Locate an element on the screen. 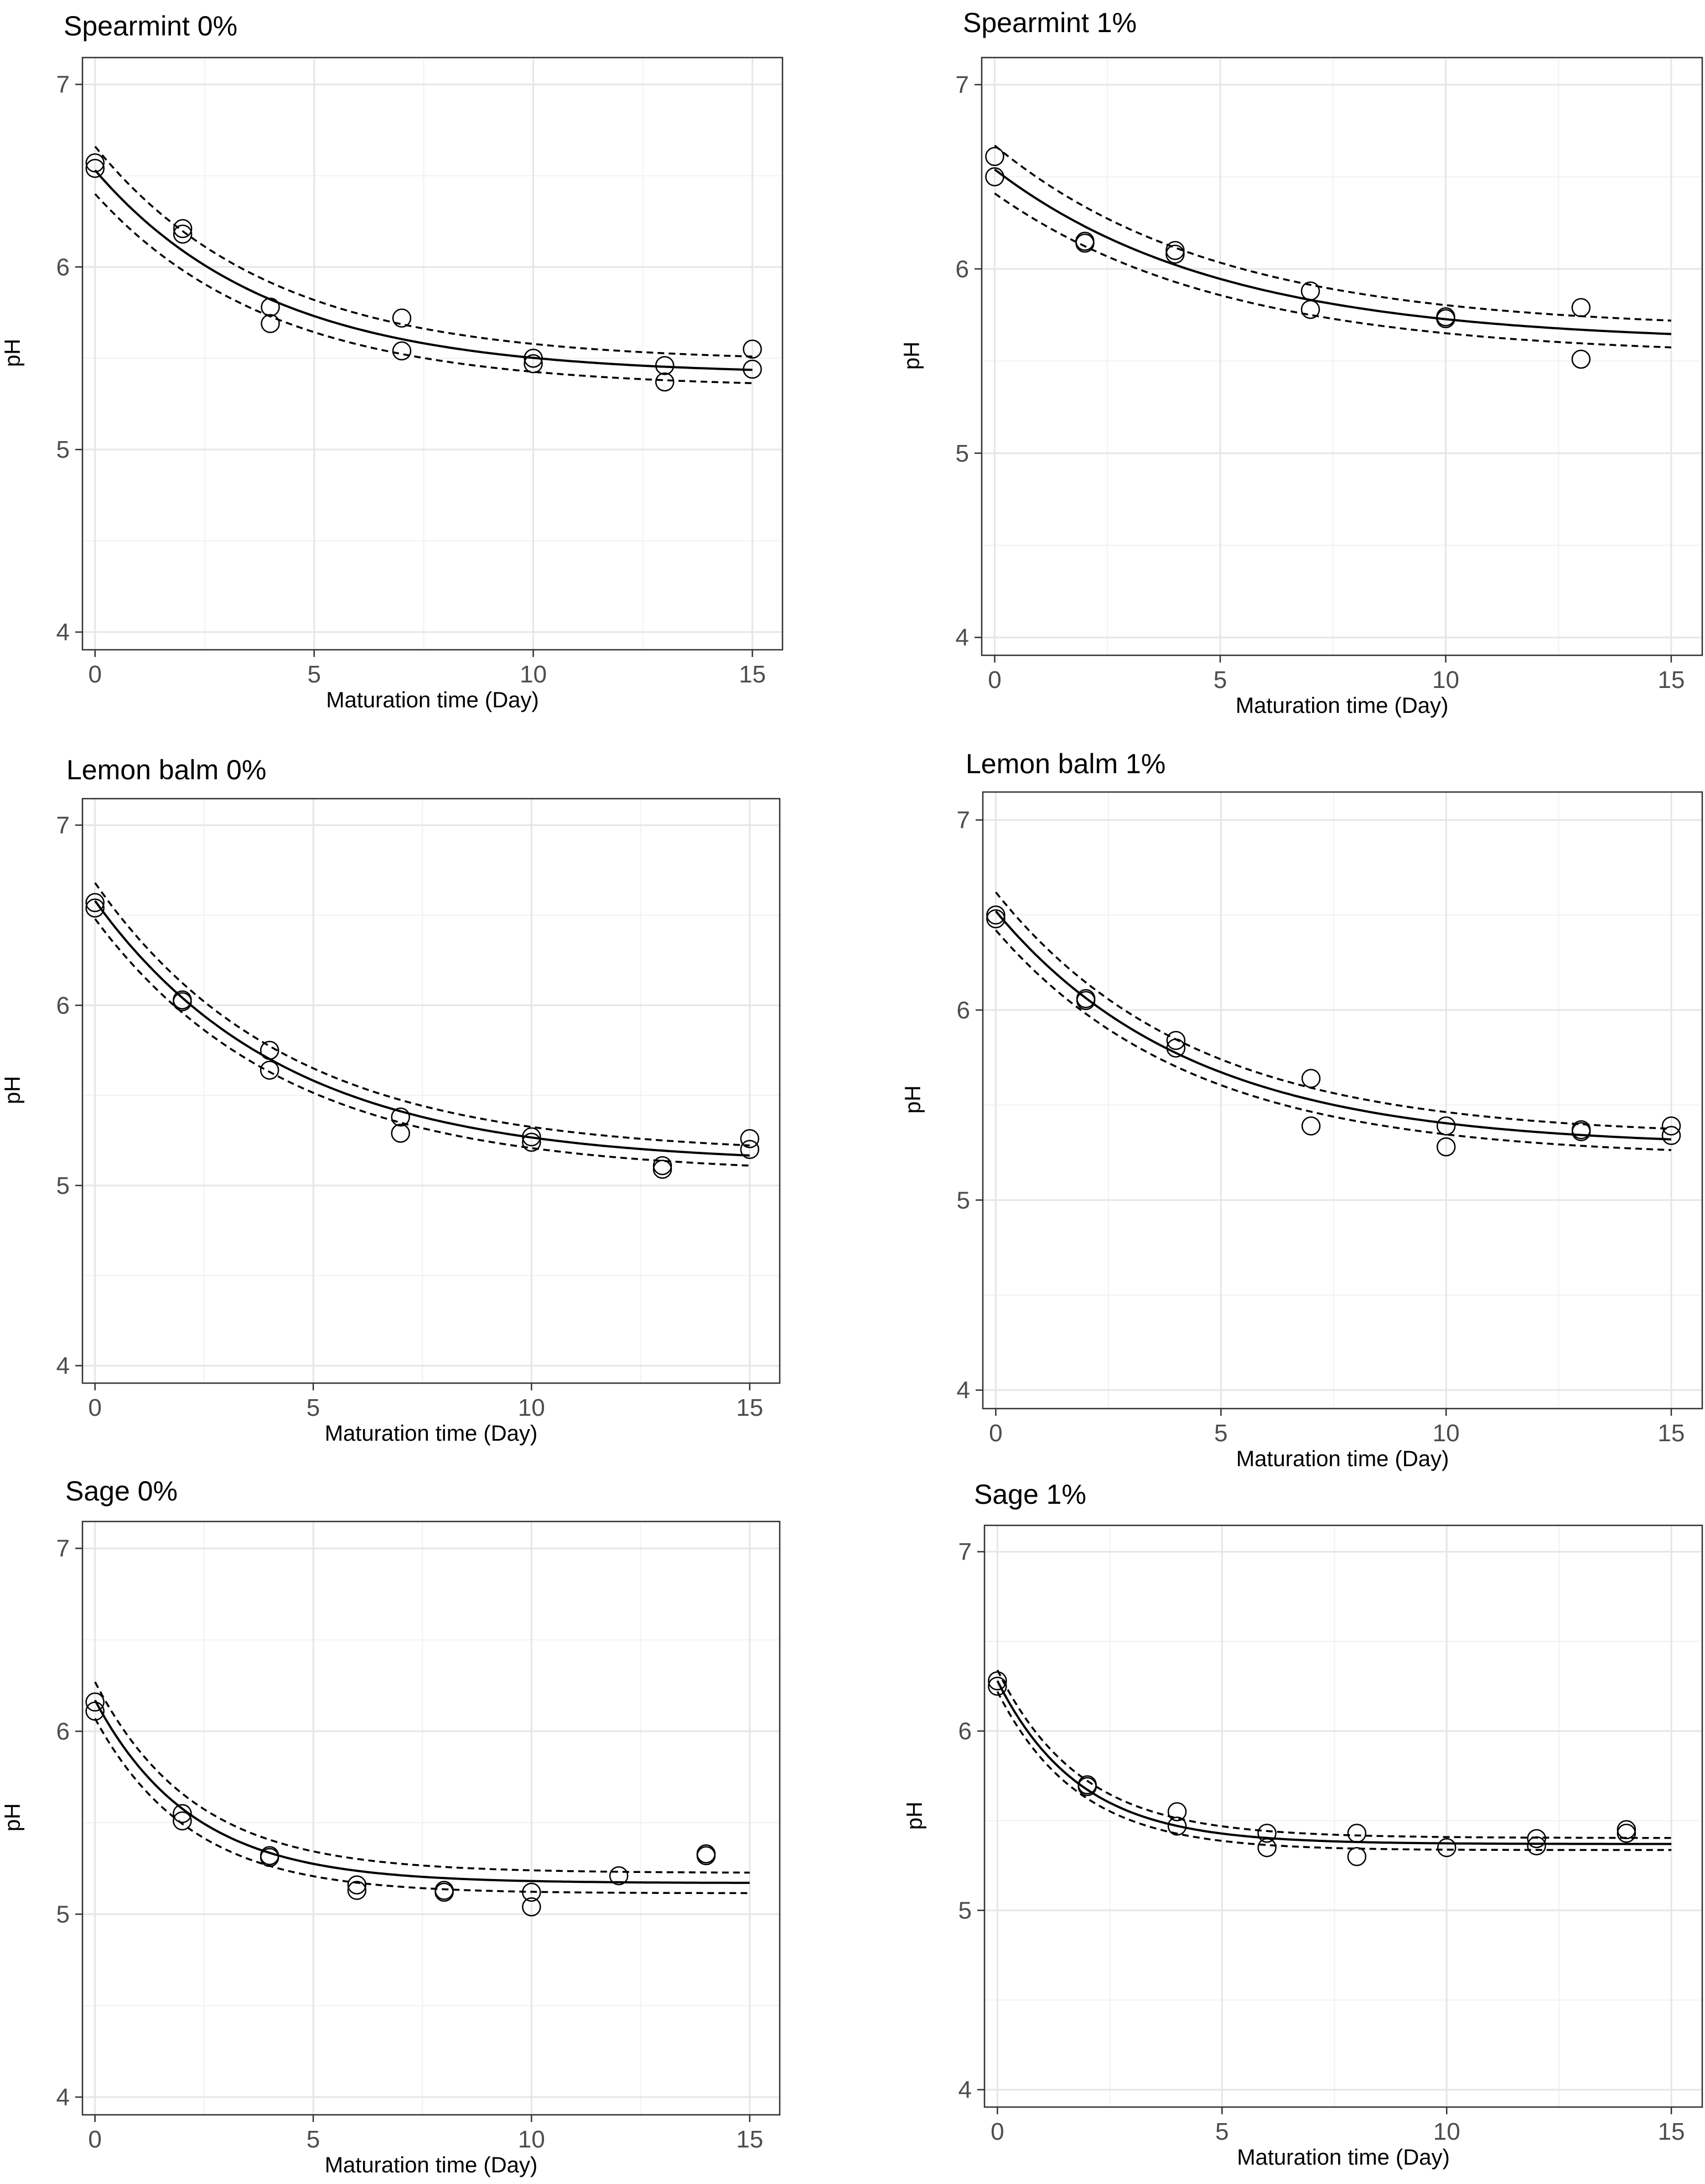 The height and width of the screenshot is (2184, 1705). panel-title: Sage 0% is located at coordinates (121, 1491).